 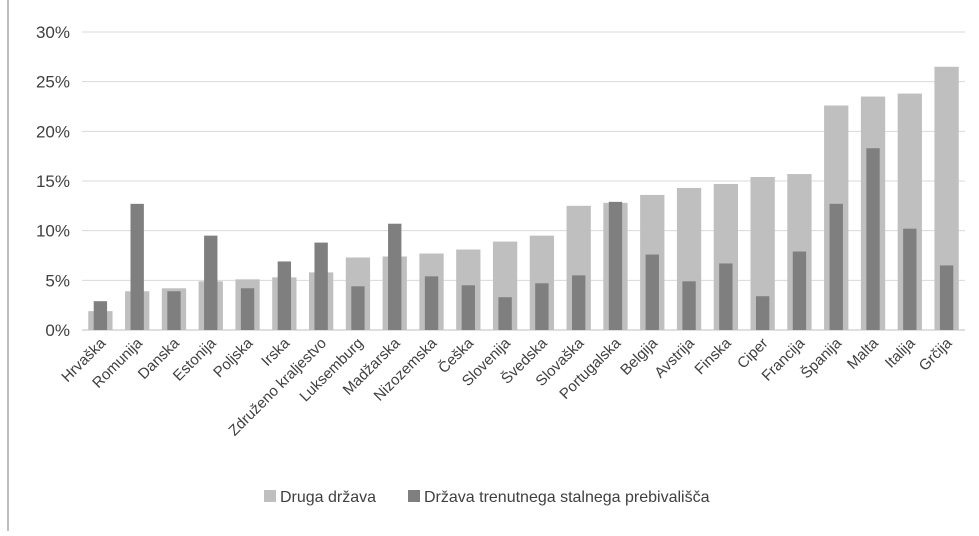 I want to click on y-tick-label: 10%, so click(x=53, y=231).